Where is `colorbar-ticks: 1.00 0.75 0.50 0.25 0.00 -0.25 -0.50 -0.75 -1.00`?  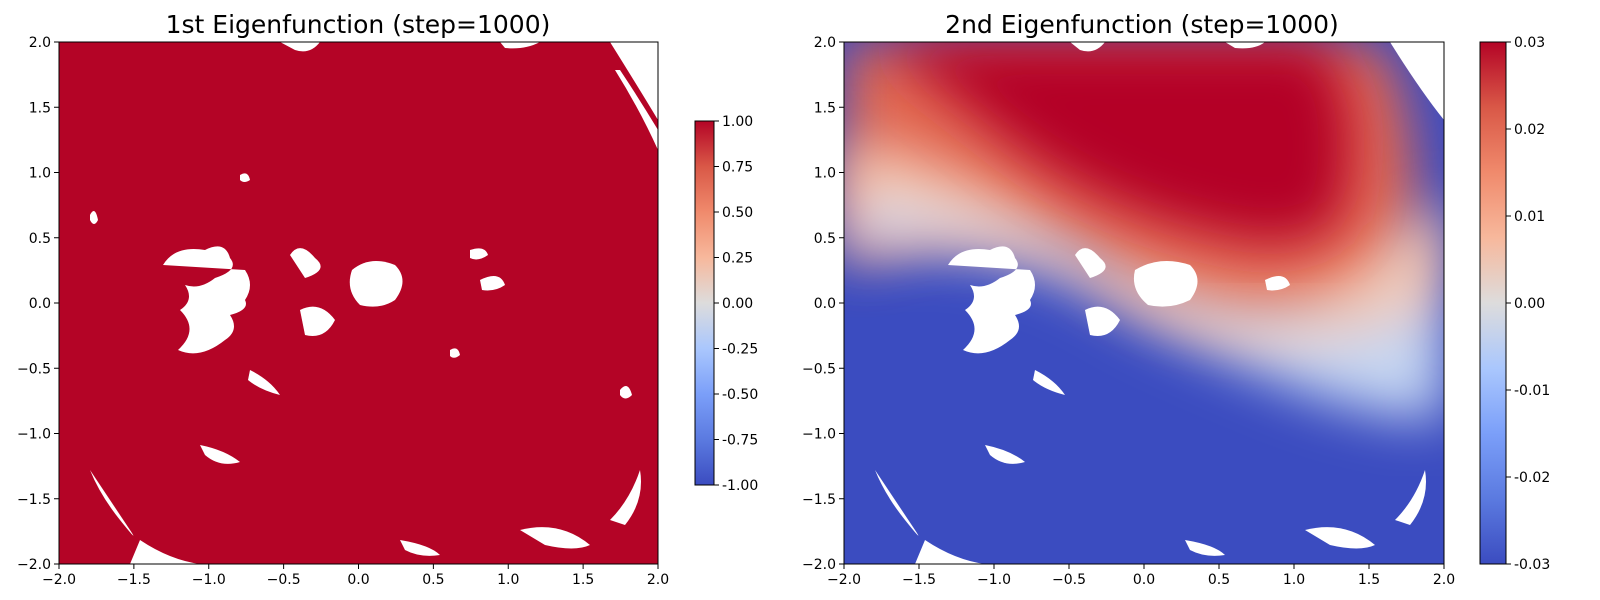 colorbar-ticks: 1.00 0.75 0.50 0.25 0.00 -0.25 -0.50 -0.75 -1.00 is located at coordinates (736, 304).